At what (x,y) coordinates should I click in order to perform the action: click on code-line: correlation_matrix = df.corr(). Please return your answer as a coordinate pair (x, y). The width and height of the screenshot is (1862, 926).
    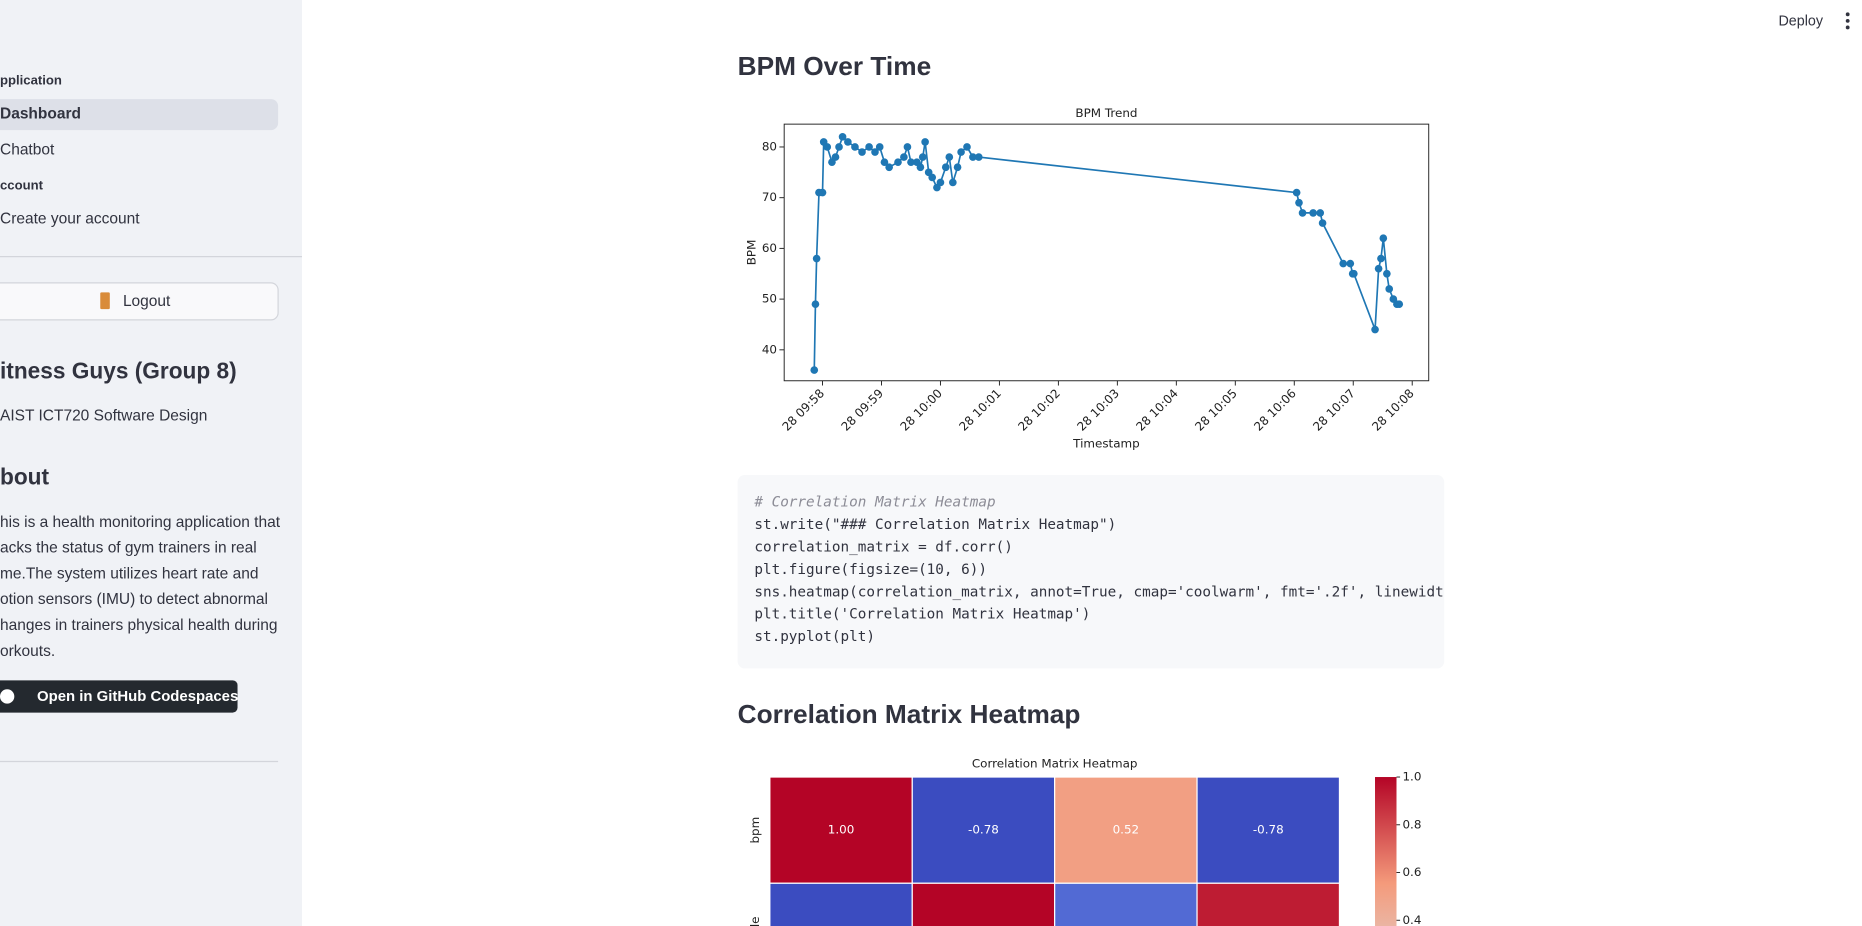
    Looking at the image, I should click on (883, 547).